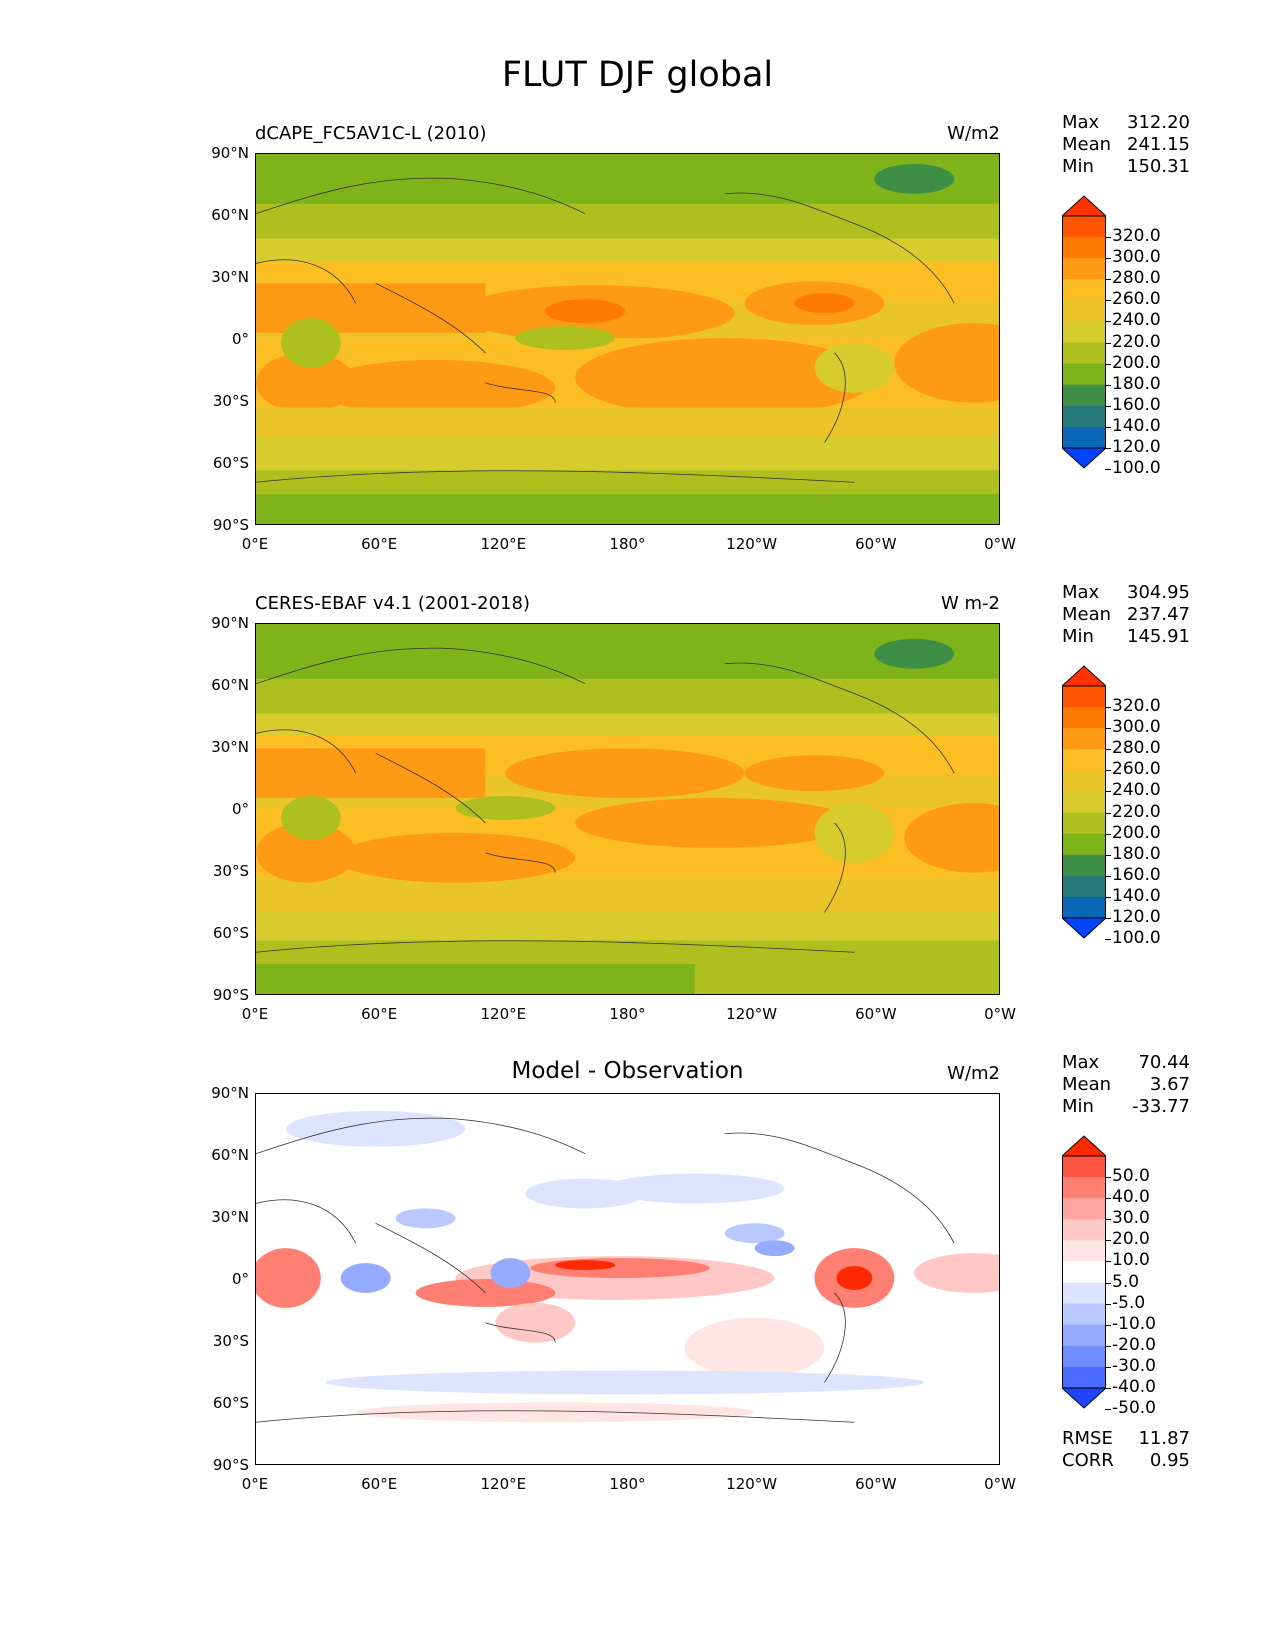 This screenshot has height=1650, width=1275. I want to click on lat-tick-label: 90°N, so click(230, 153).